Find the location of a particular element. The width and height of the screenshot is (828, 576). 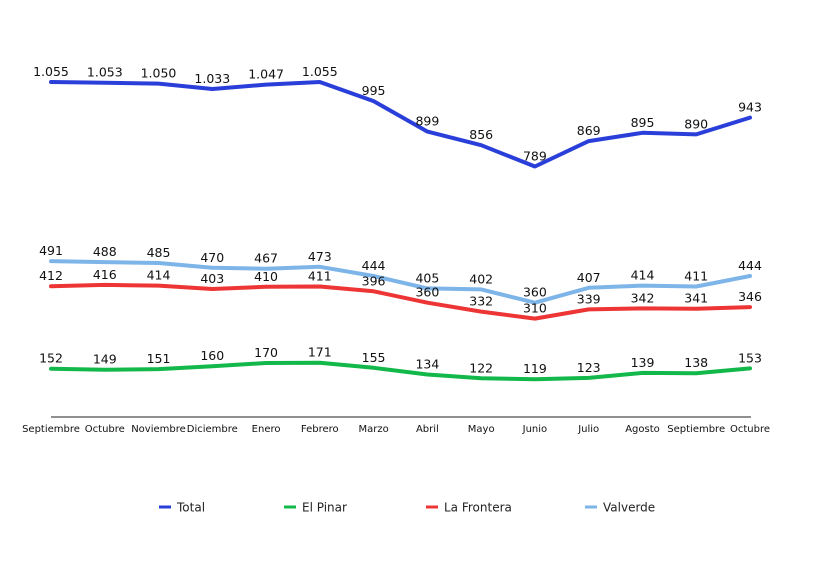

x-tick-label: Enero is located at coordinates (266, 429).